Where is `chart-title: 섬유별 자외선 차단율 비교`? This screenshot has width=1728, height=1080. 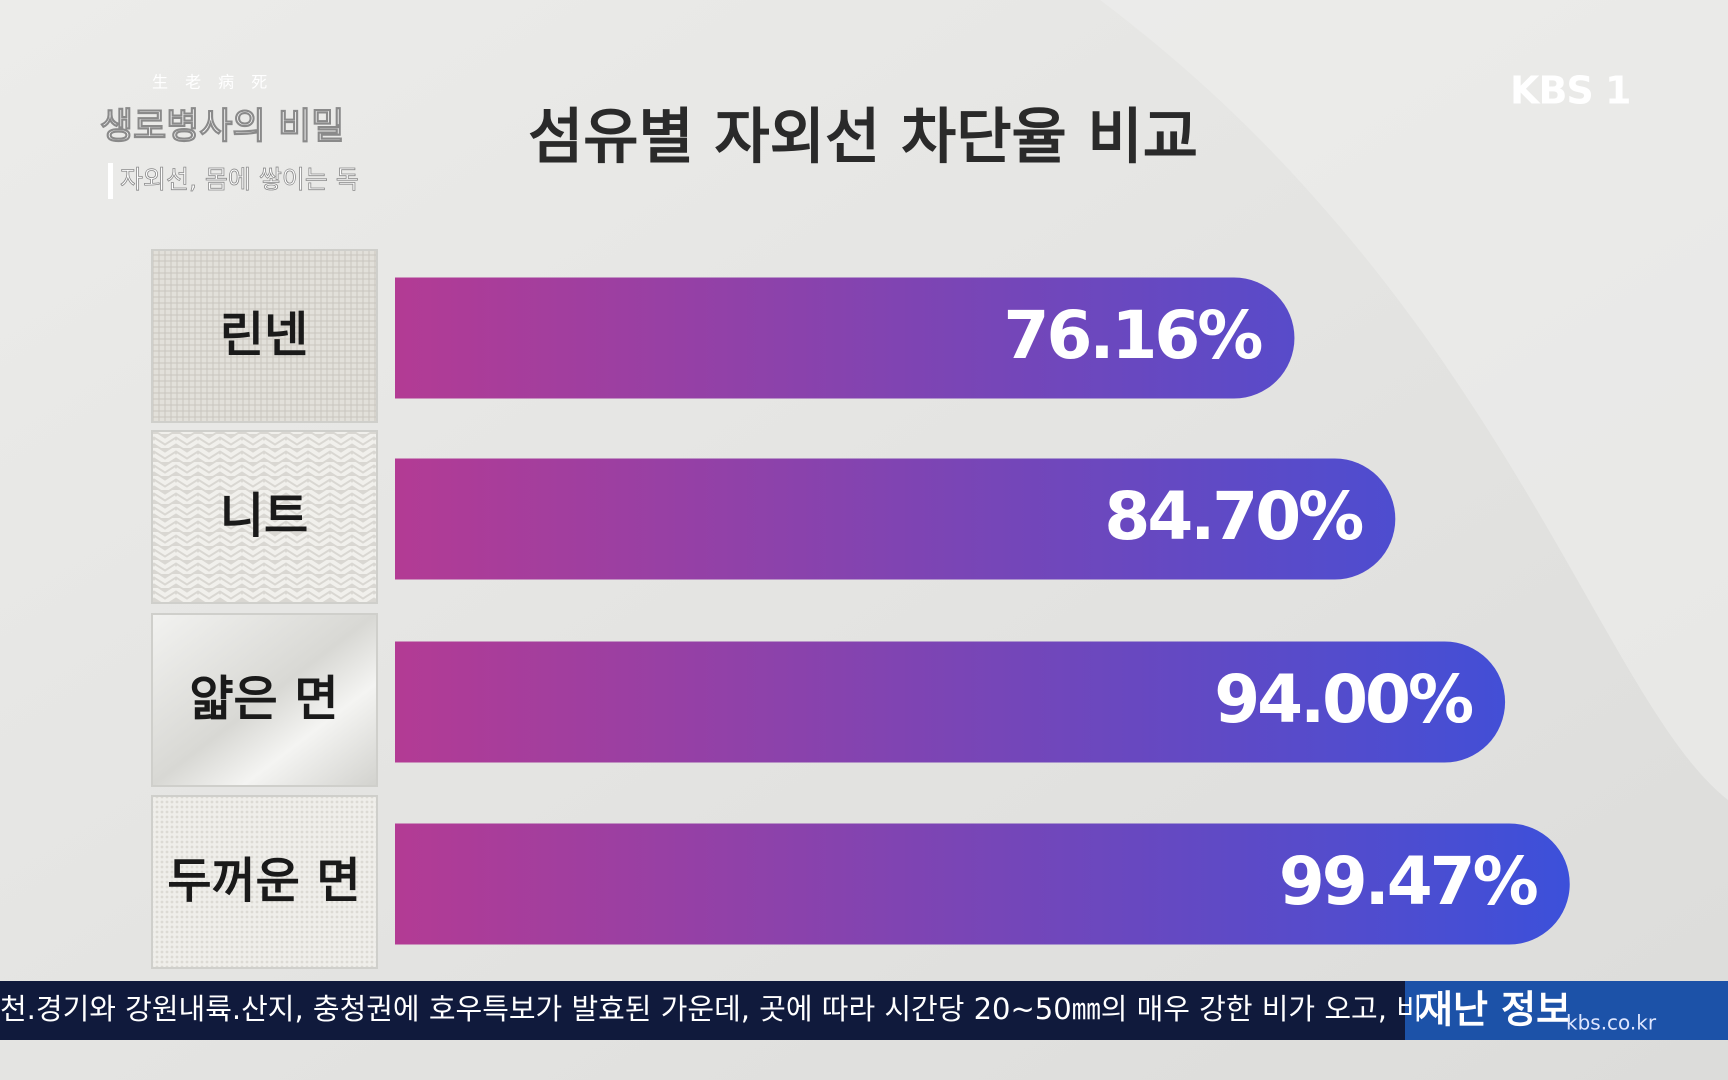
chart-title: 섬유별 자외선 차단율 비교 is located at coordinates (863, 138).